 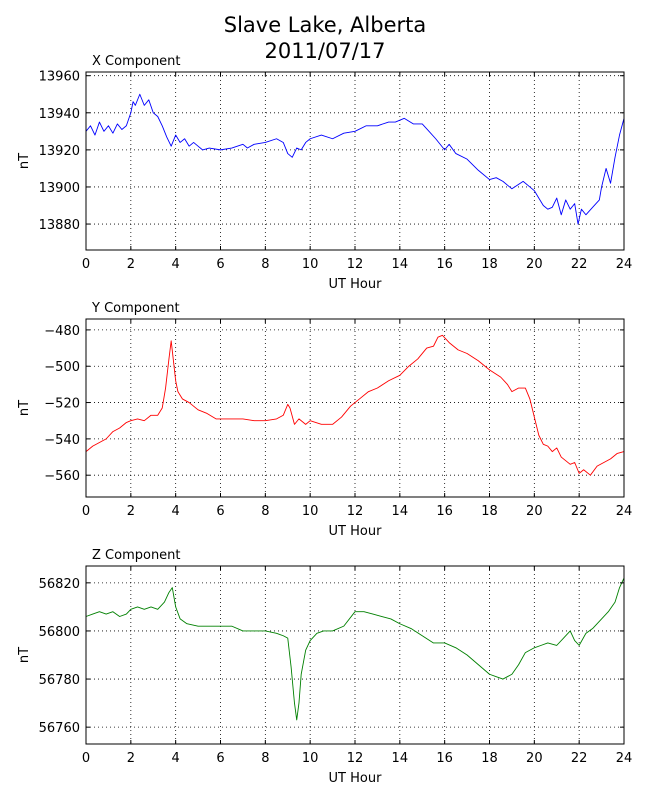 What do you see at coordinates (62, 476) in the screenshot?
I see `y-y-tick-label: −560` at bounding box center [62, 476].